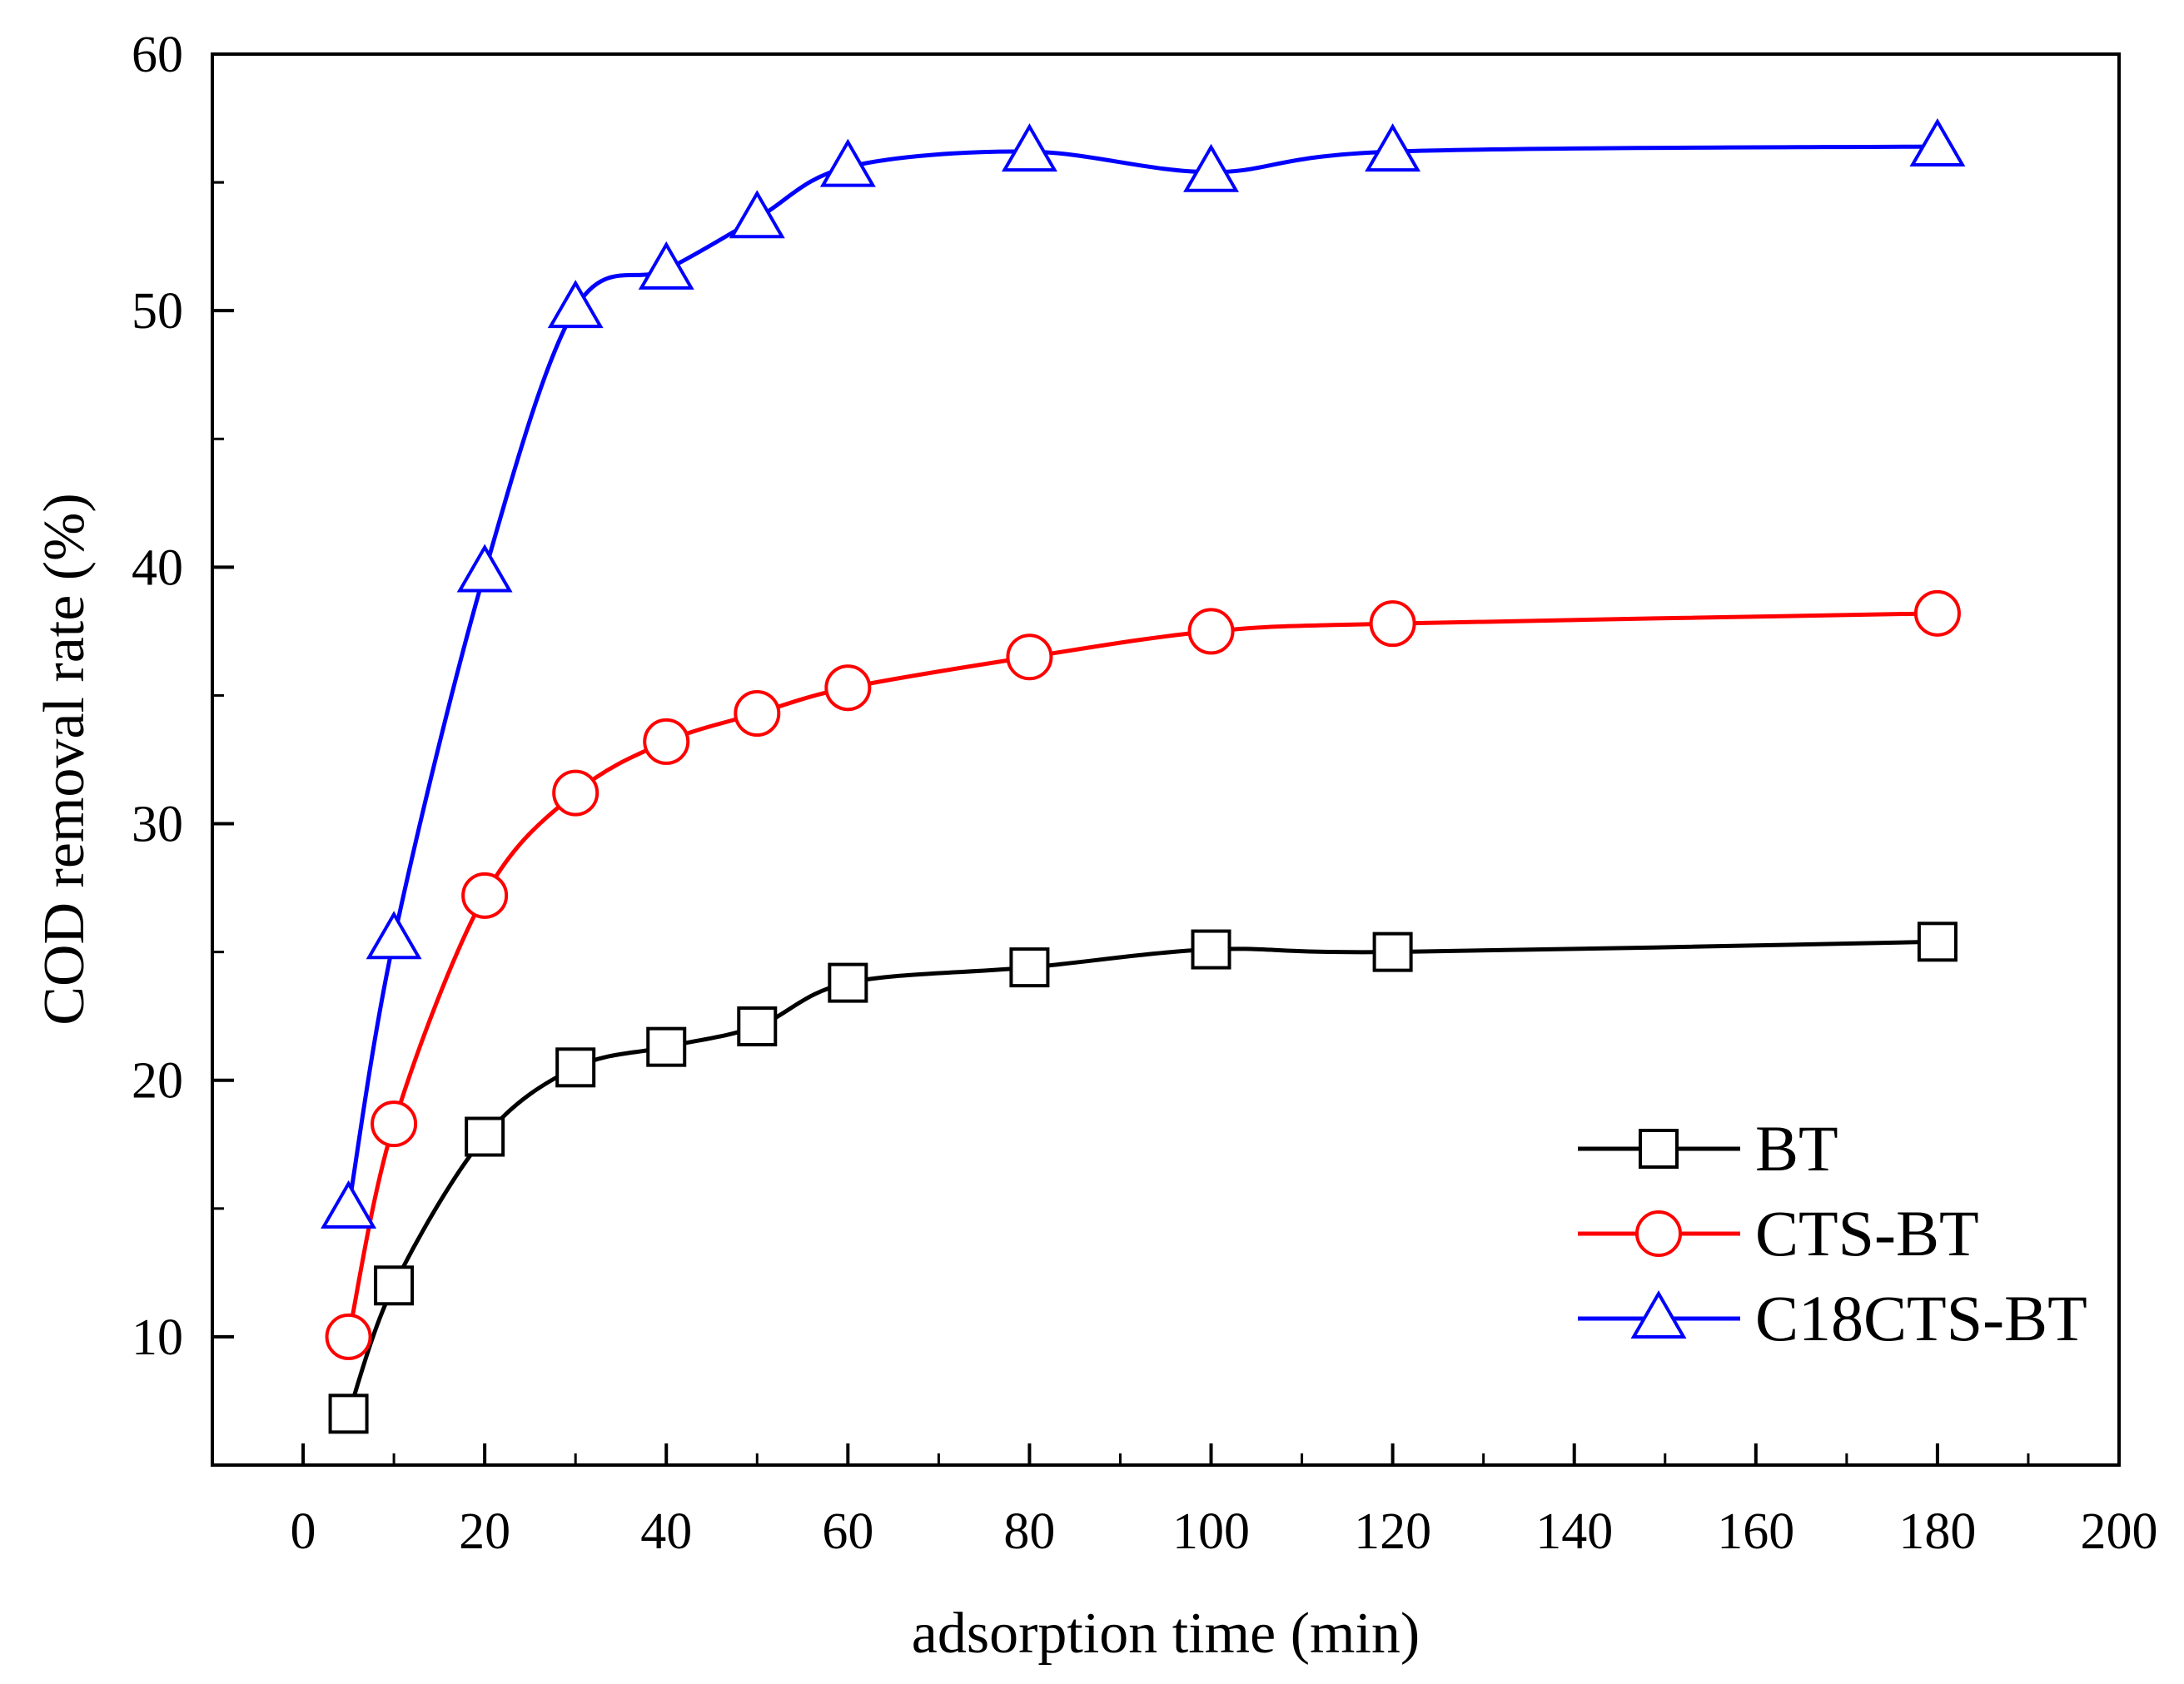  Describe the element at coordinates (1796, 1148) in the screenshot. I see `legend-label: BT` at that location.